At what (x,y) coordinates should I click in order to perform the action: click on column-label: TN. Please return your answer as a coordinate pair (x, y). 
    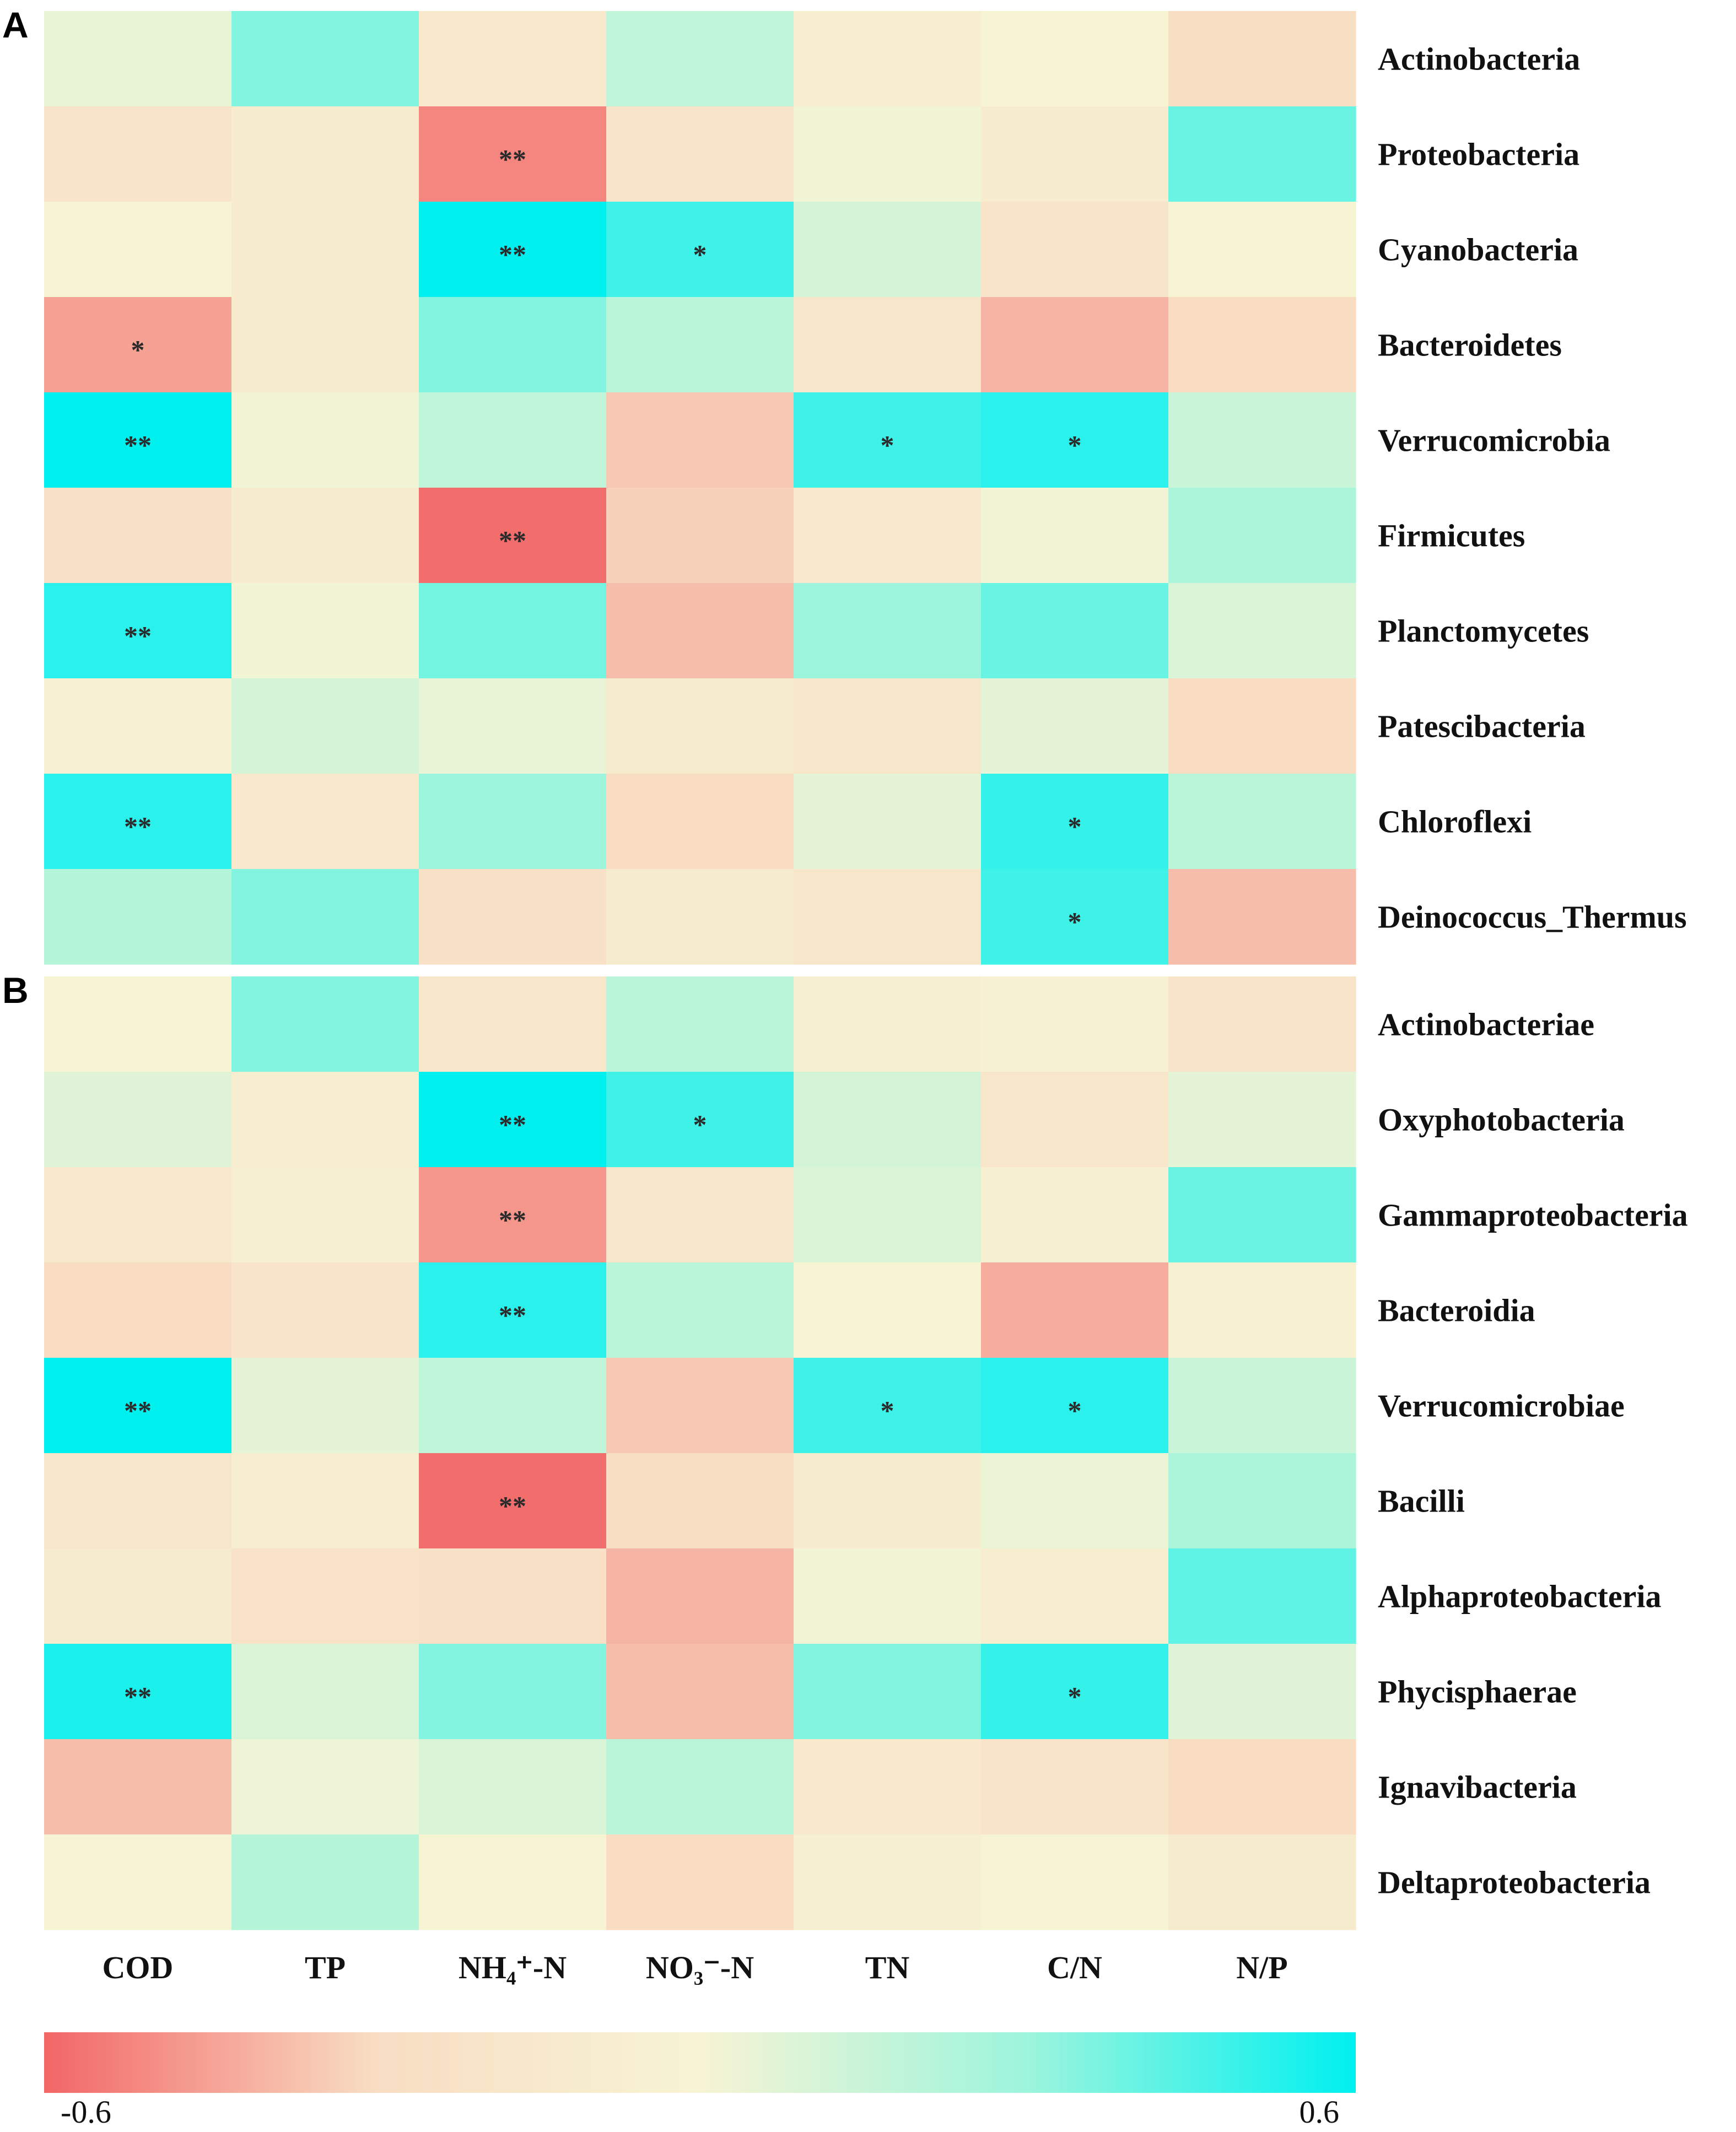
    Looking at the image, I should click on (887, 1967).